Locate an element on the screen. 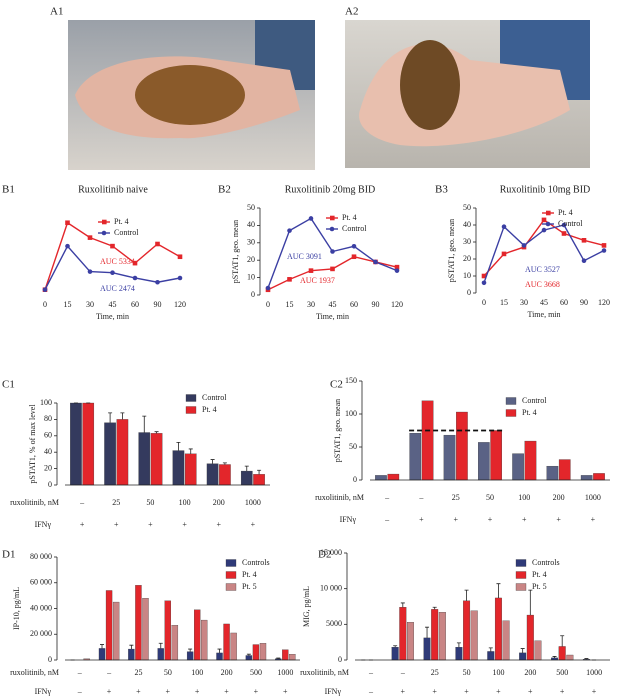 This screenshot has height=700, width=617. panel-label: B3 is located at coordinates (441, 190).